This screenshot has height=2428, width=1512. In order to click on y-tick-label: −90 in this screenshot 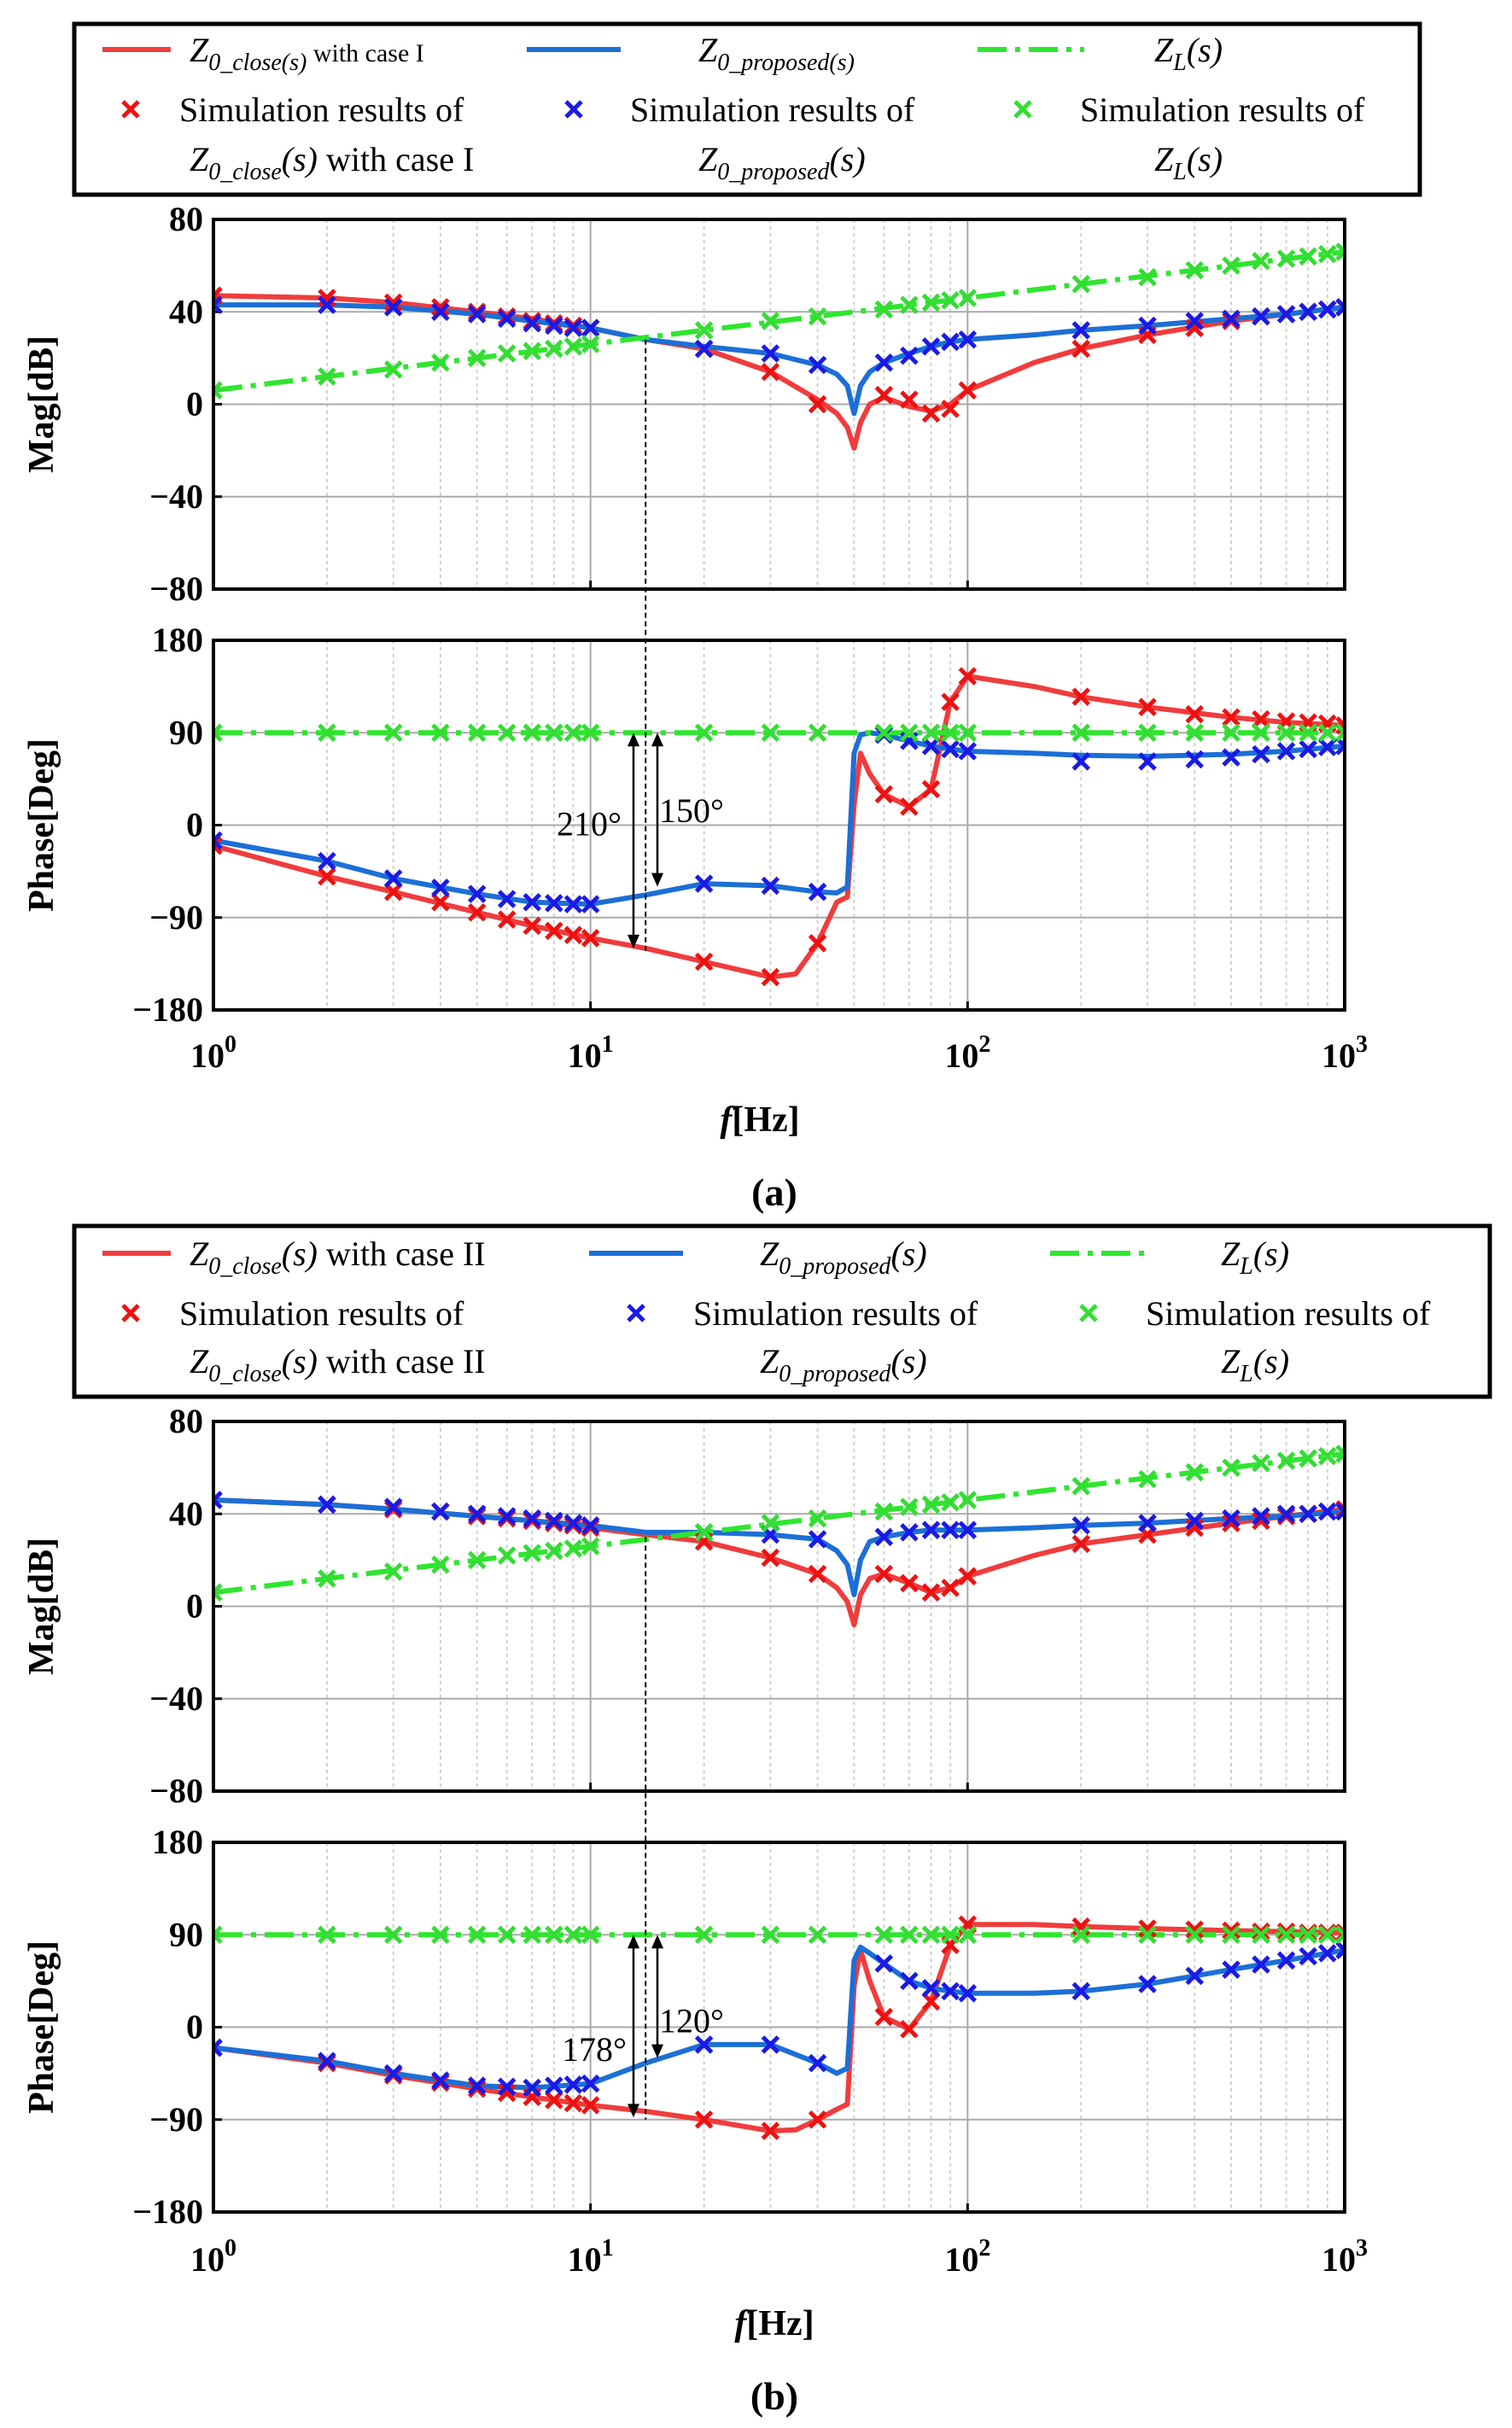, I will do `click(176, 917)`.